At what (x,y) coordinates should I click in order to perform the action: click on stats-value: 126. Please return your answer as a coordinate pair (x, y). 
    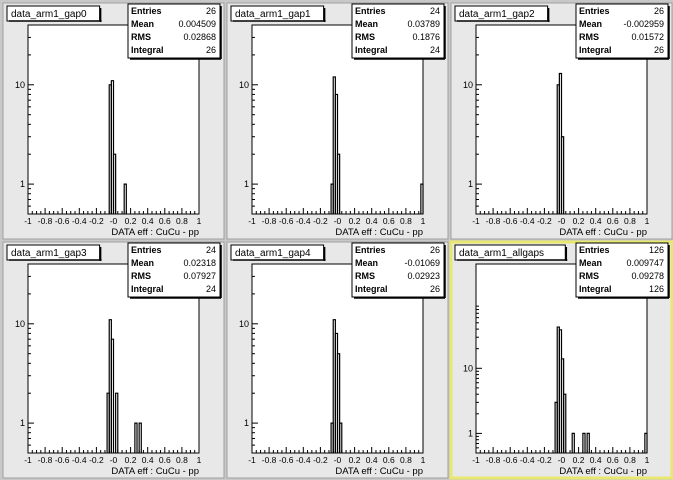
    Looking at the image, I should click on (656, 289).